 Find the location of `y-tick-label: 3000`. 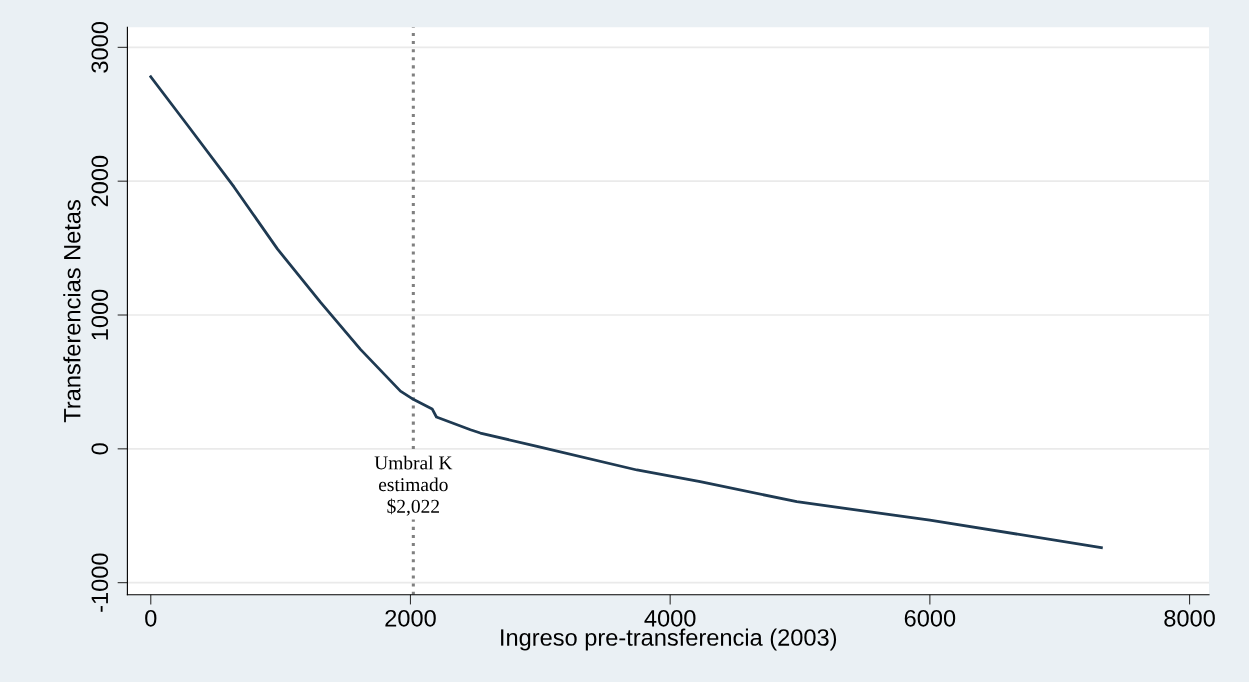

y-tick-label: 3000 is located at coordinates (100, 47).